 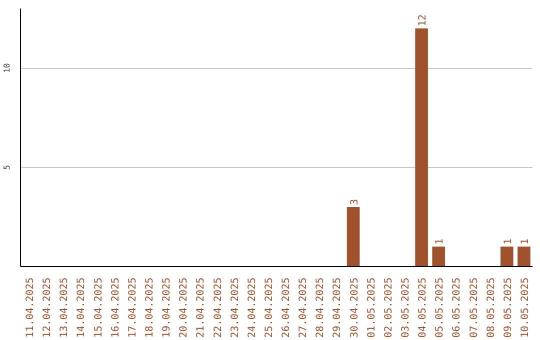 What do you see at coordinates (491, 307) in the screenshot?
I see `x-tick-label: 08.05.2025` at bounding box center [491, 307].